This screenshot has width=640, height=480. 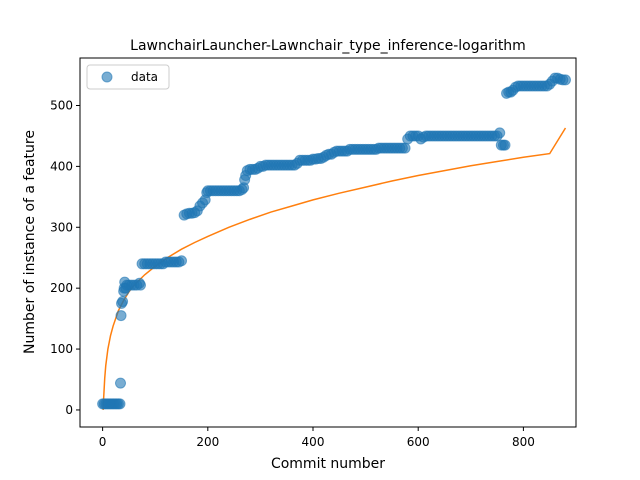 I want to click on x-tick-label: 800, so click(x=523, y=442).